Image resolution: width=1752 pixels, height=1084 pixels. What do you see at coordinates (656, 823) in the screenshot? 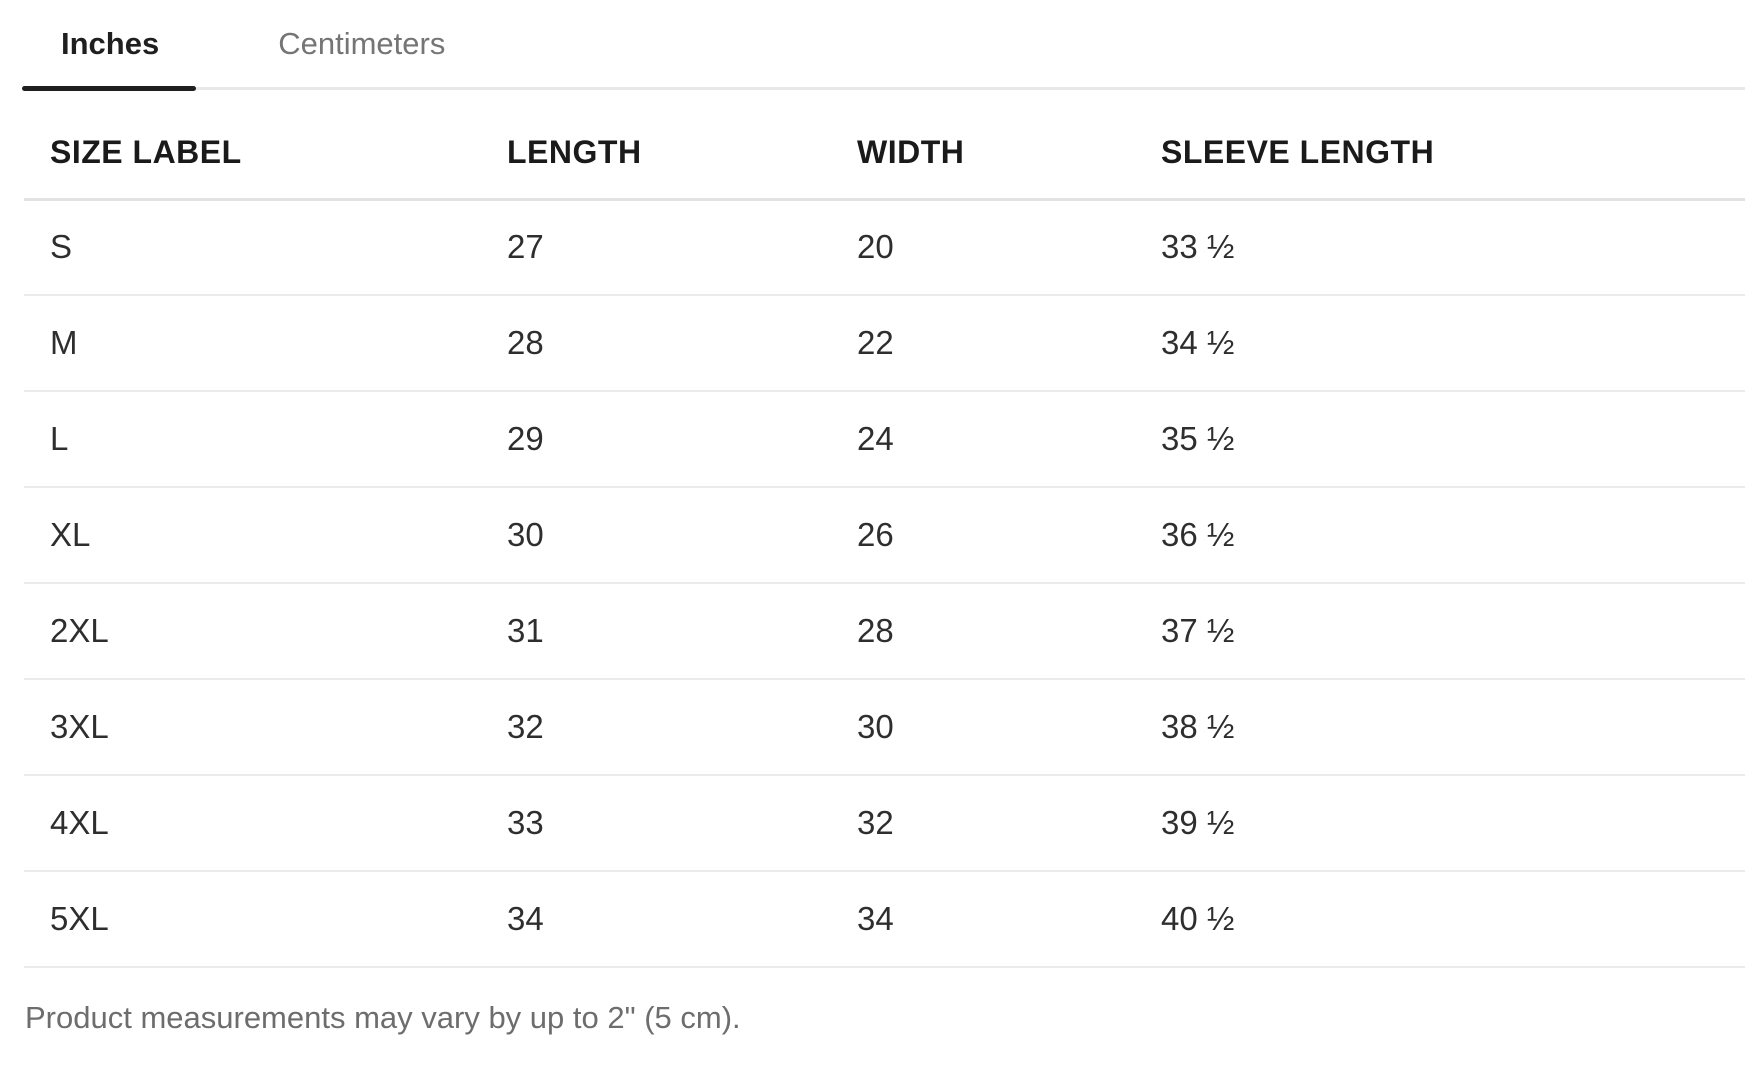
I see `cell-length: 33` at bounding box center [656, 823].